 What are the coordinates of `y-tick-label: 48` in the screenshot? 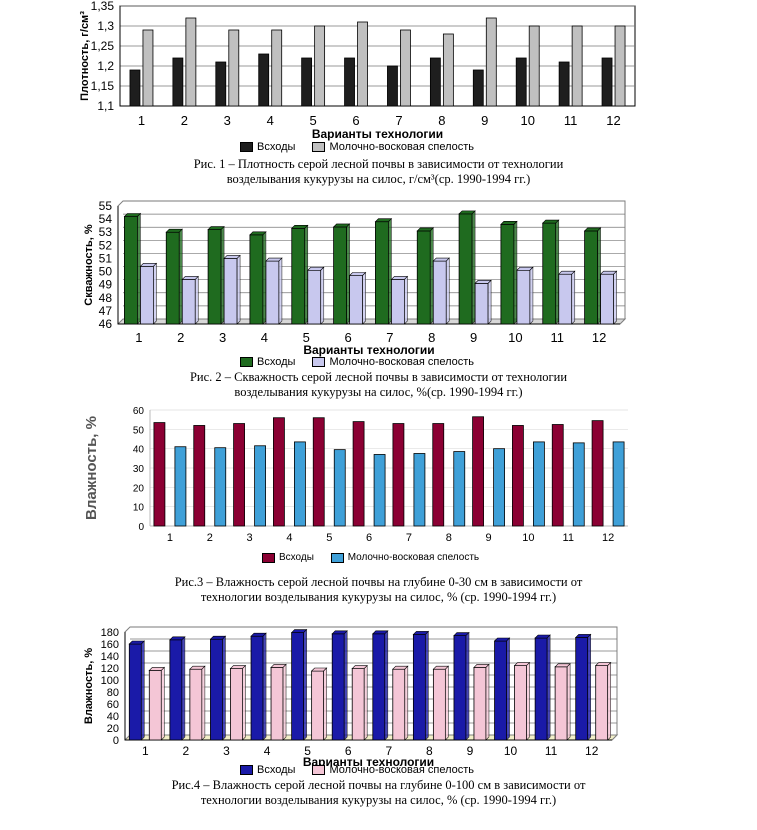 It's located at (106, 298).